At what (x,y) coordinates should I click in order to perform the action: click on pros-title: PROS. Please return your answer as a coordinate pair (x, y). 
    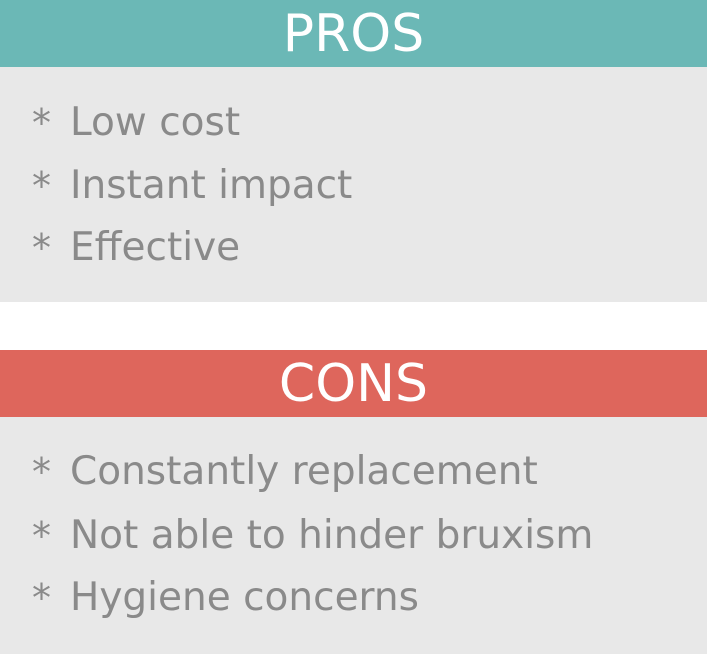
    Looking at the image, I should click on (353, 33).